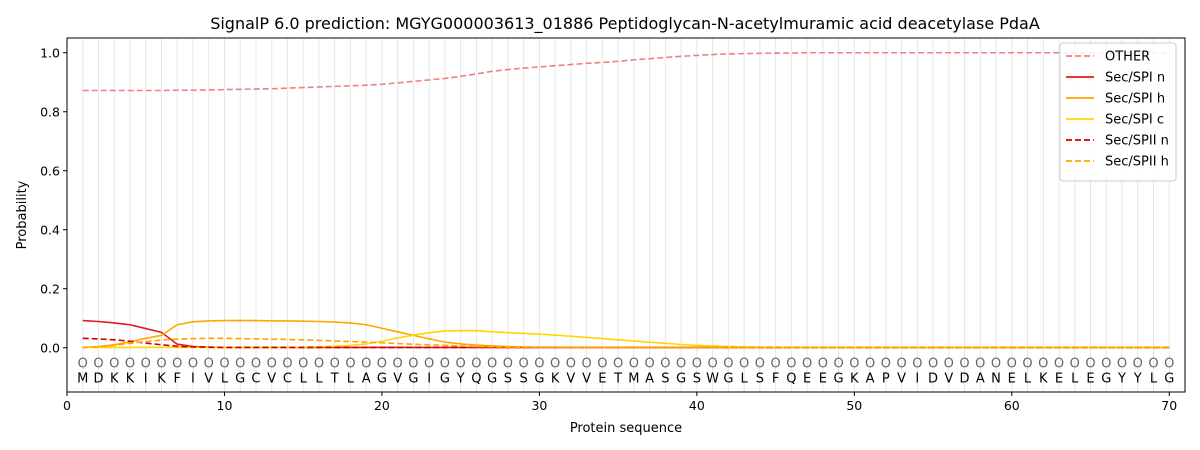 The width and height of the screenshot is (1200, 450). Describe the element at coordinates (617, 378) in the screenshot. I see `sequence-residue: T` at that location.